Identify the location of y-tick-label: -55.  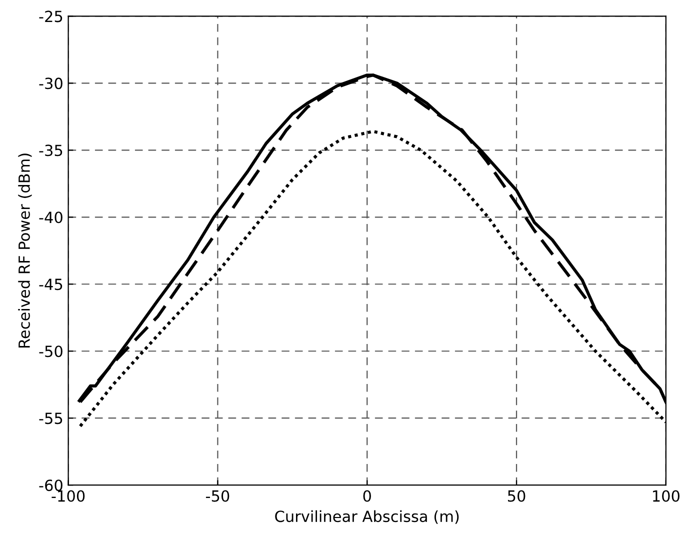
(50, 418).